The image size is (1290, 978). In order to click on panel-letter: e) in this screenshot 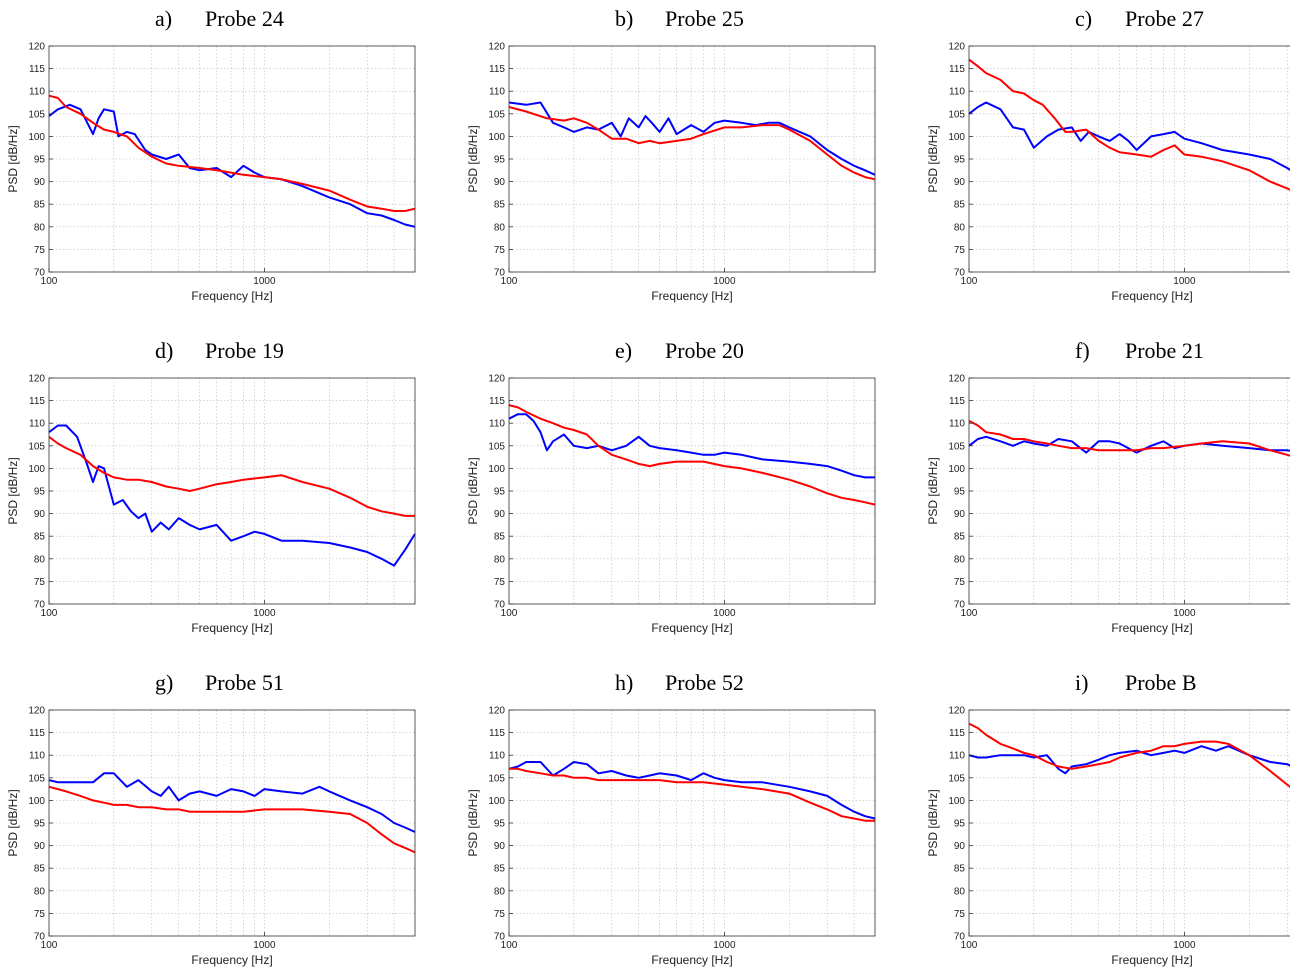, I will do `click(624, 350)`.